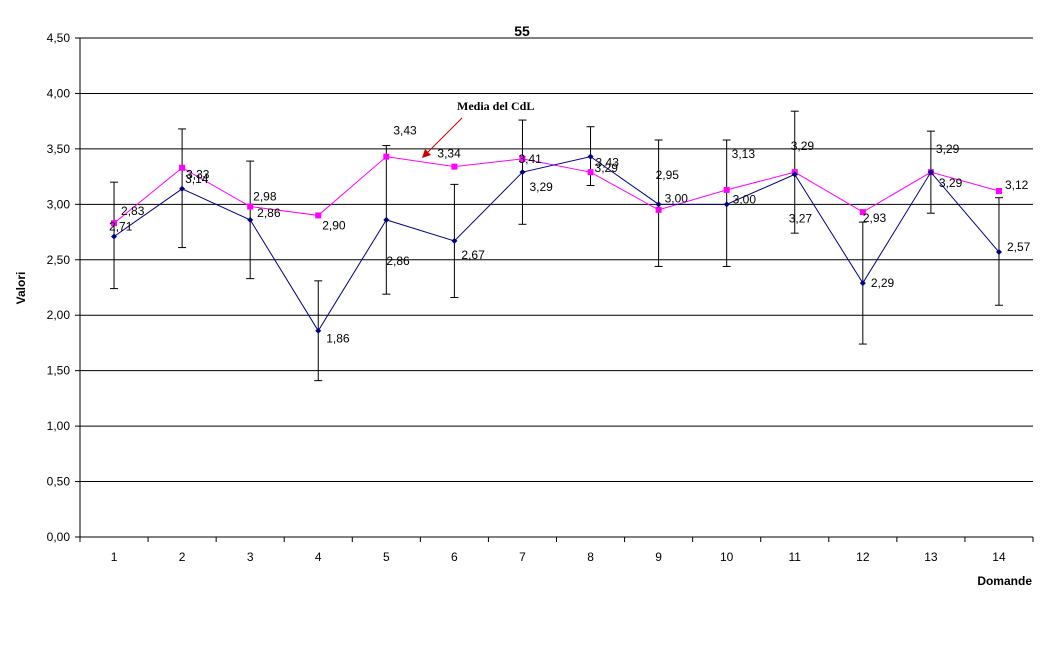 This screenshot has height=649, width=1046. I want to click on data-label: 2,98, so click(265, 197).